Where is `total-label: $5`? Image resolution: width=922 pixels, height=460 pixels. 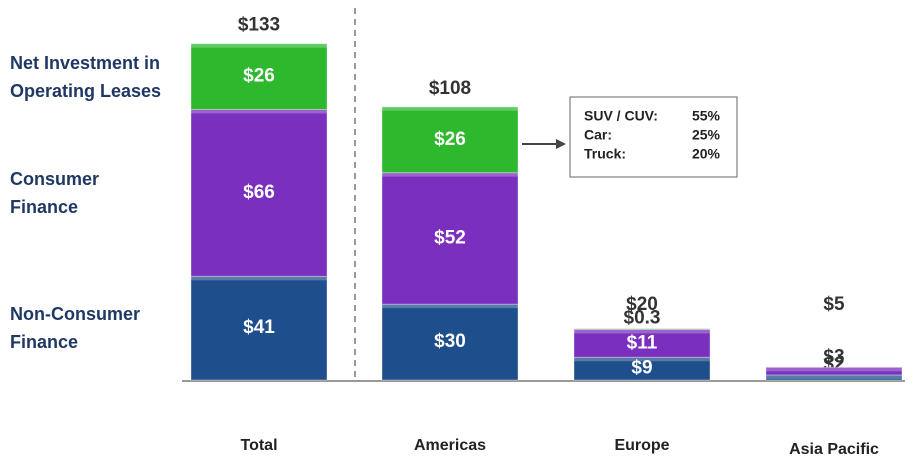 total-label: $5 is located at coordinates (834, 304).